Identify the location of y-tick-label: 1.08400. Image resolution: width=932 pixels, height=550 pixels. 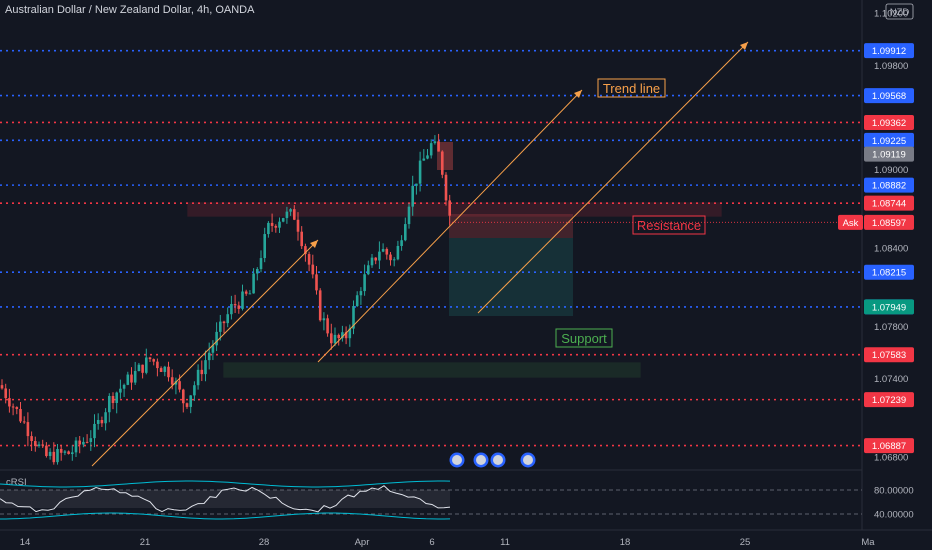
(891, 249).